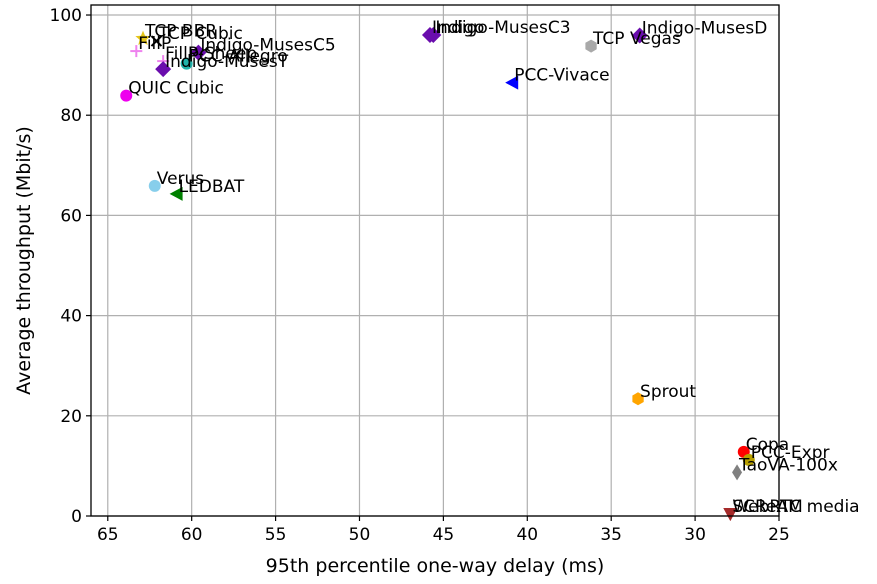 Image resolution: width=877 pixels, height=584 pixels. What do you see at coordinates (181, 179) in the screenshot?
I see `point-label: Verus` at bounding box center [181, 179].